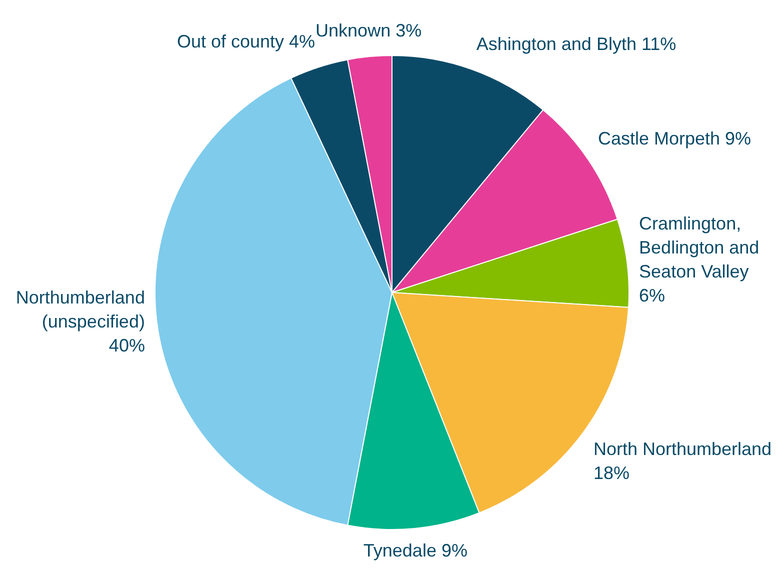 The height and width of the screenshot is (568, 784). What do you see at coordinates (246, 42) in the screenshot?
I see `slice-label: Out of county 4%` at bounding box center [246, 42].